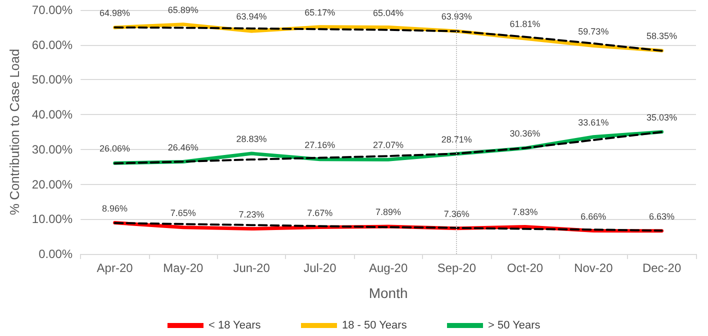 The width and height of the screenshot is (708, 336). What do you see at coordinates (525, 24) in the screenshot?
I see `data-label: 61.81%` at bounding box center [525, 24].